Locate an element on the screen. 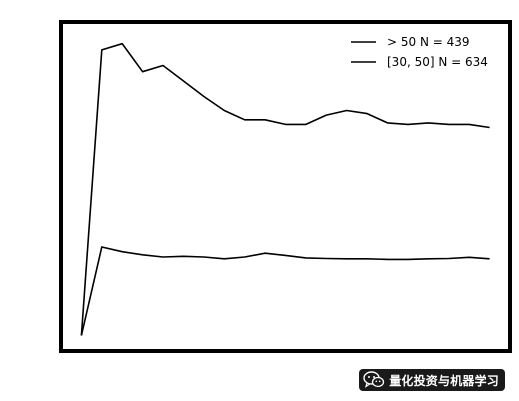 This screenshot has height=401, width=519. legend: > 50 N = 439 [30, 50] N = 634 is located at coordinates (419, 52).